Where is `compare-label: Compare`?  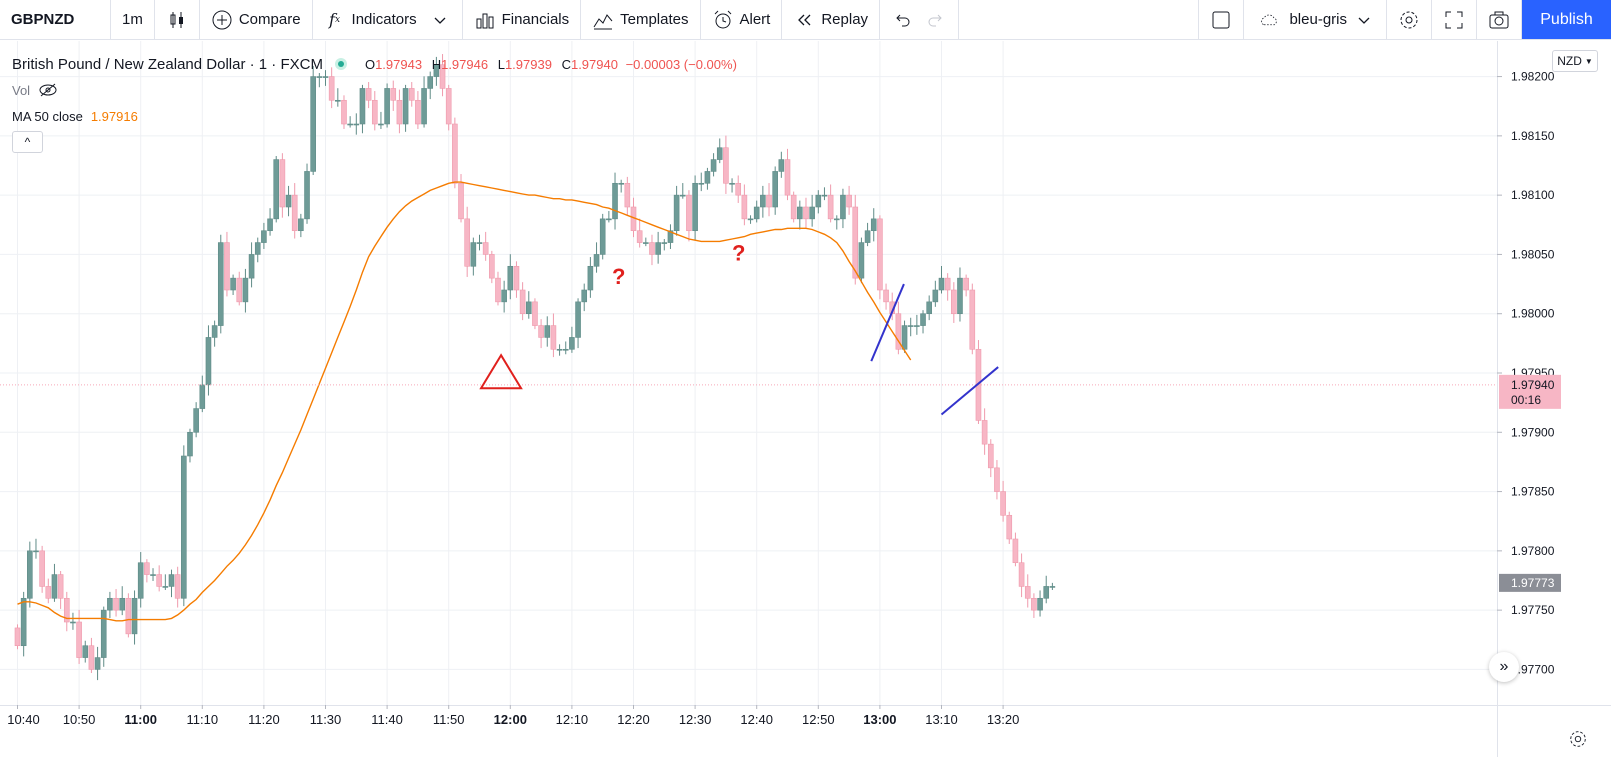
compare-label: Compare is located at coordinates (269, 19).